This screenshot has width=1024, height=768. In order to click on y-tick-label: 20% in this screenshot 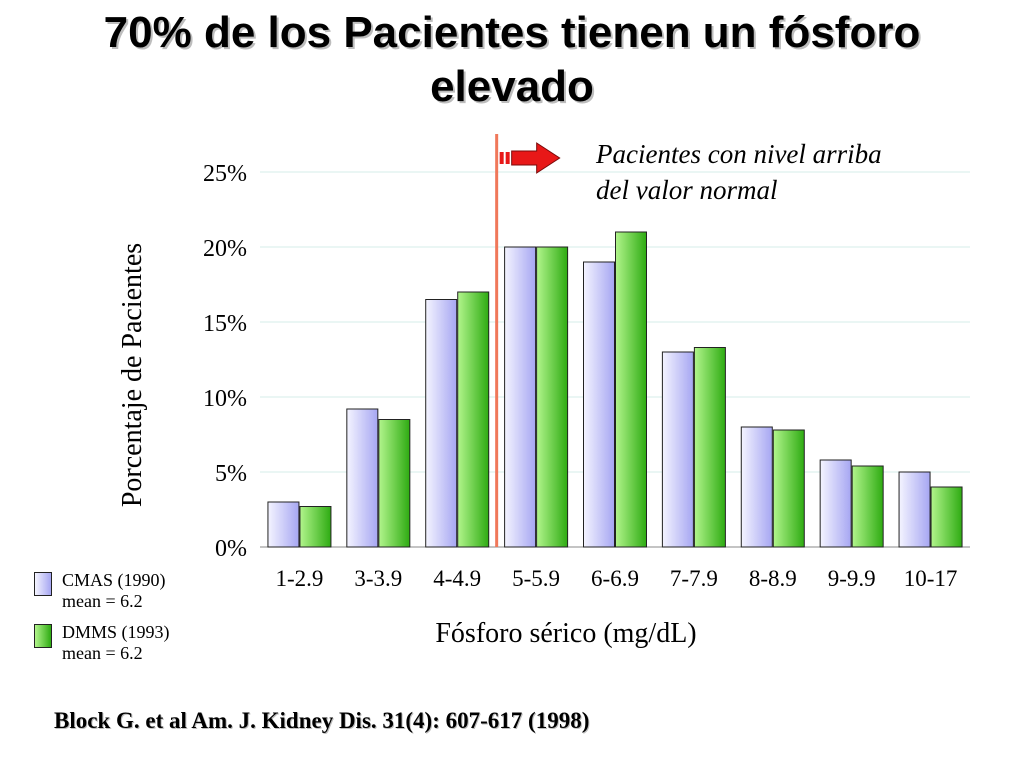, I will do `click(225, 249)`.